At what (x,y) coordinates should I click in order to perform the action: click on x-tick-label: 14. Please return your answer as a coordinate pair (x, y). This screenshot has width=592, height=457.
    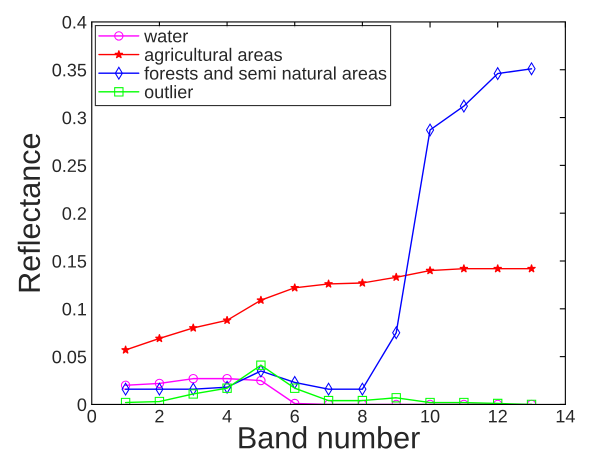
    Looking at the image, I should click on (565, 416).